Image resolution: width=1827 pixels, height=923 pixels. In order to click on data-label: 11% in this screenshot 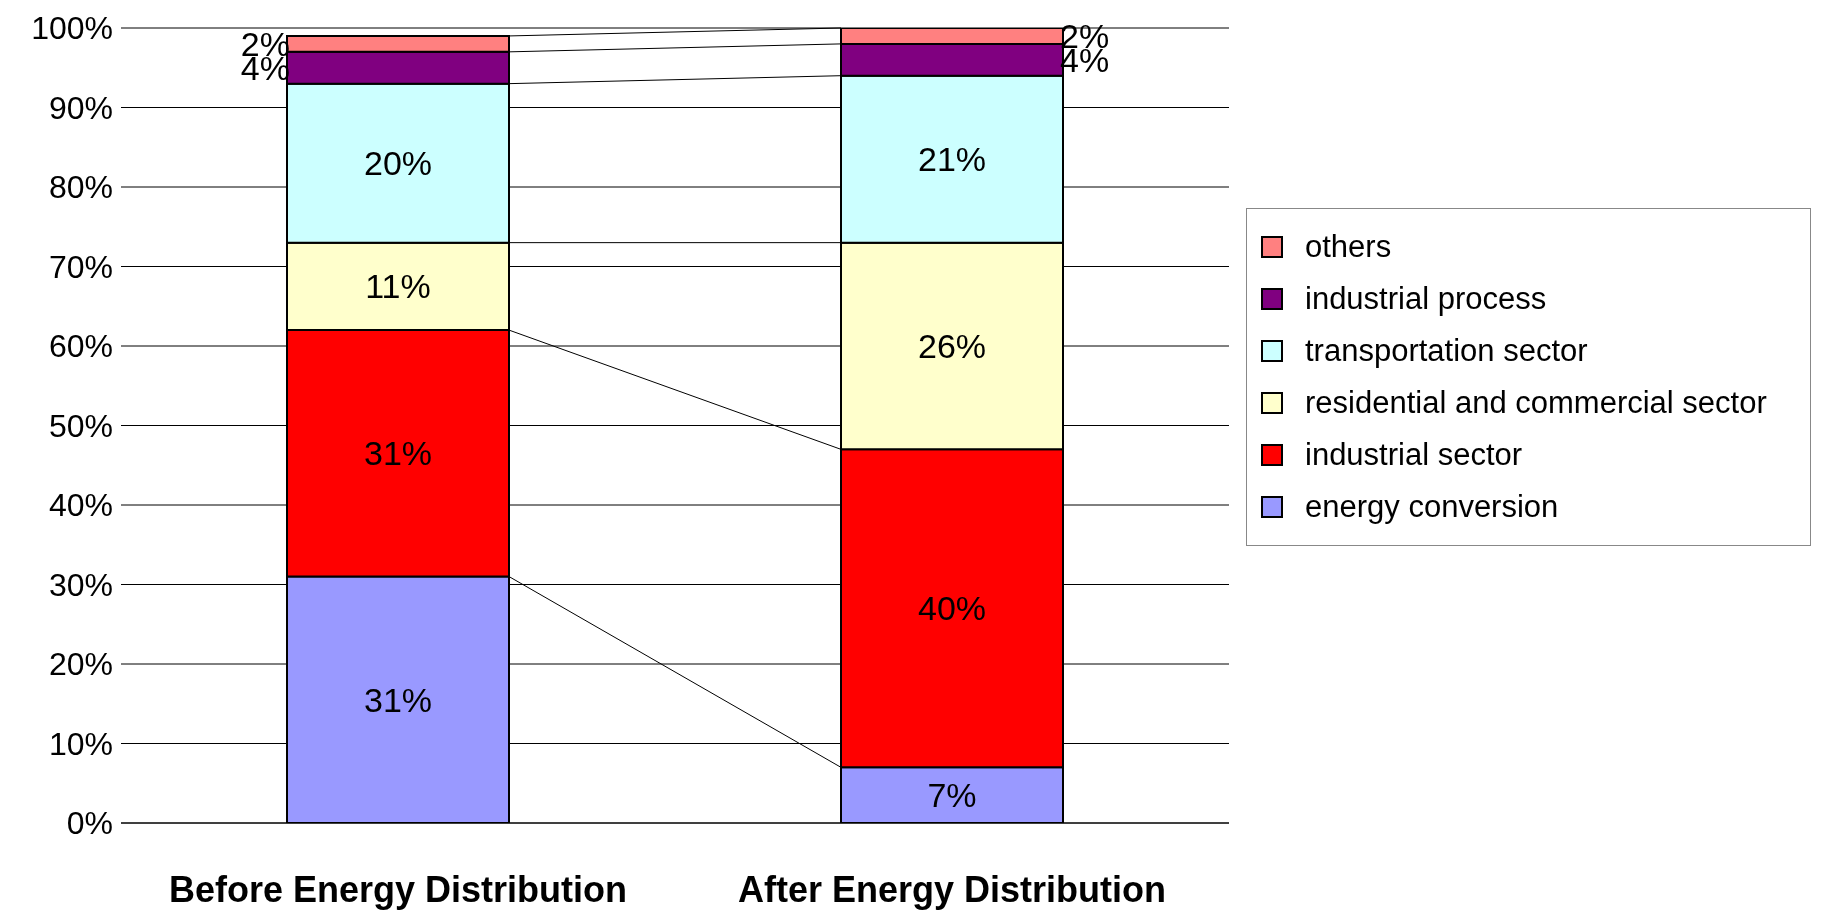, I will do `click(398, 286)`.